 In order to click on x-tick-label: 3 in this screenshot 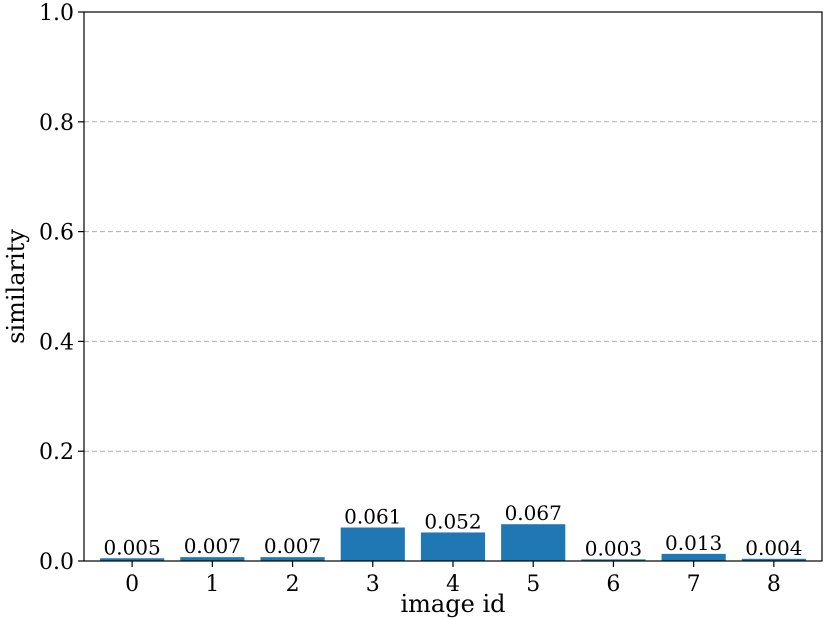, I will do `click(373, 584)`.